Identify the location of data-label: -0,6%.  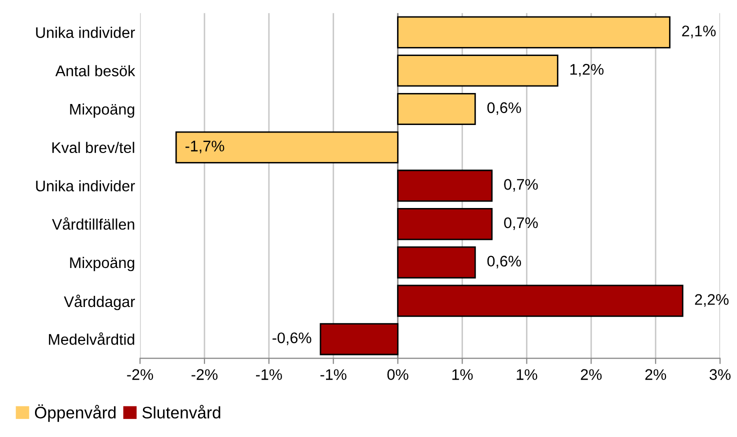
(292, 339).